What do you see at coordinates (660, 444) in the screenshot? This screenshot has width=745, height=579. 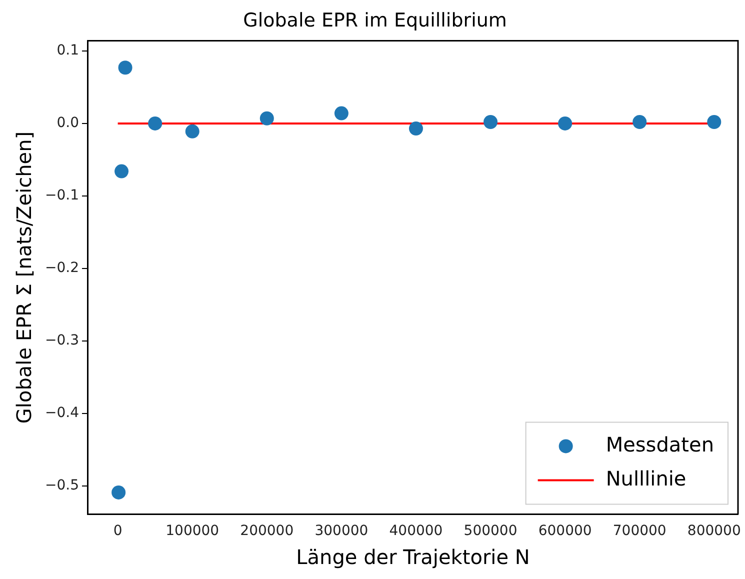 I see `legend-label: Messdaten` at bounding box center [660, 444].